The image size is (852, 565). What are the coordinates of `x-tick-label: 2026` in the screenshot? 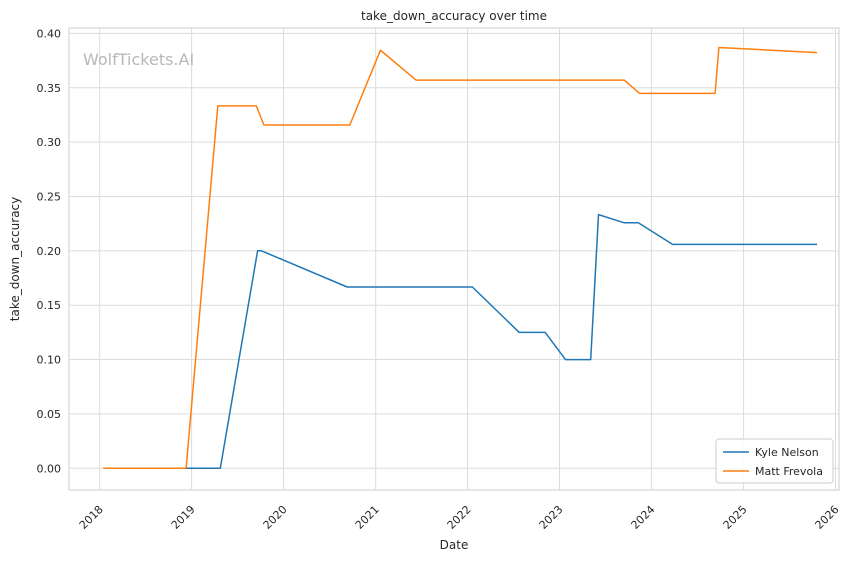 It's located at (827, 517).